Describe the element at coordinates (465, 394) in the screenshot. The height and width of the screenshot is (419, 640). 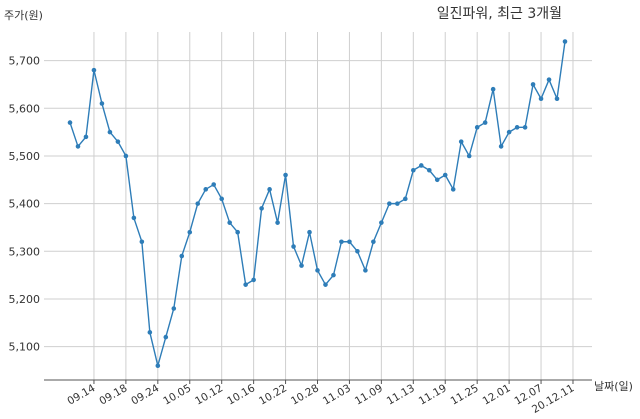
I see `x-tick-label: 11.25` at that location.